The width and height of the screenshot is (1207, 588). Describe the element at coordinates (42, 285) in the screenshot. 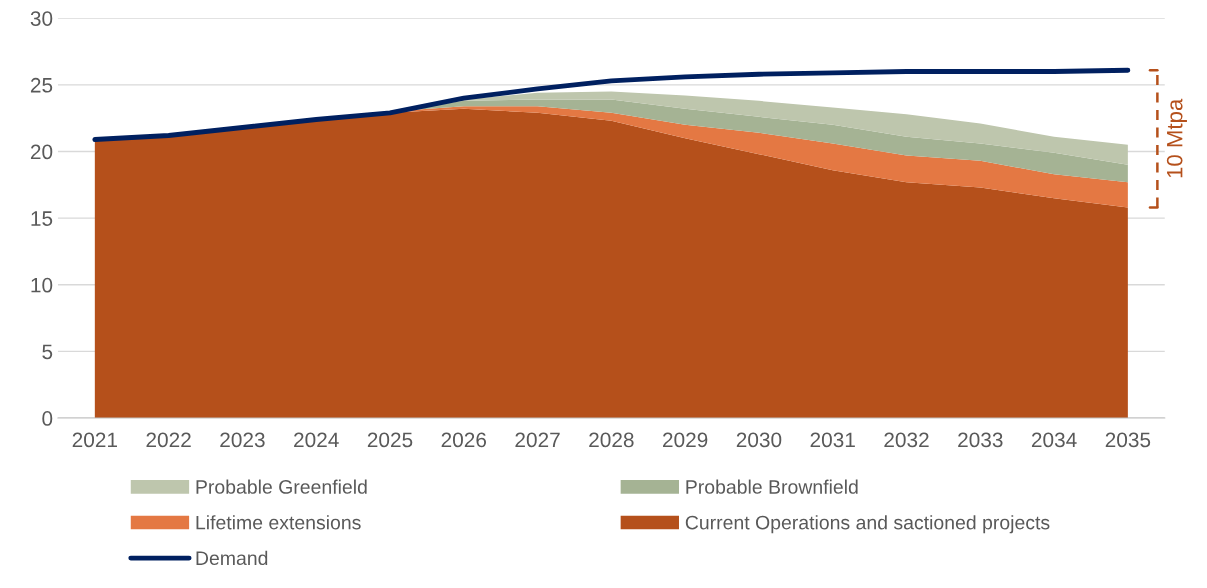

I see `y-tick-label: 10` at that location.